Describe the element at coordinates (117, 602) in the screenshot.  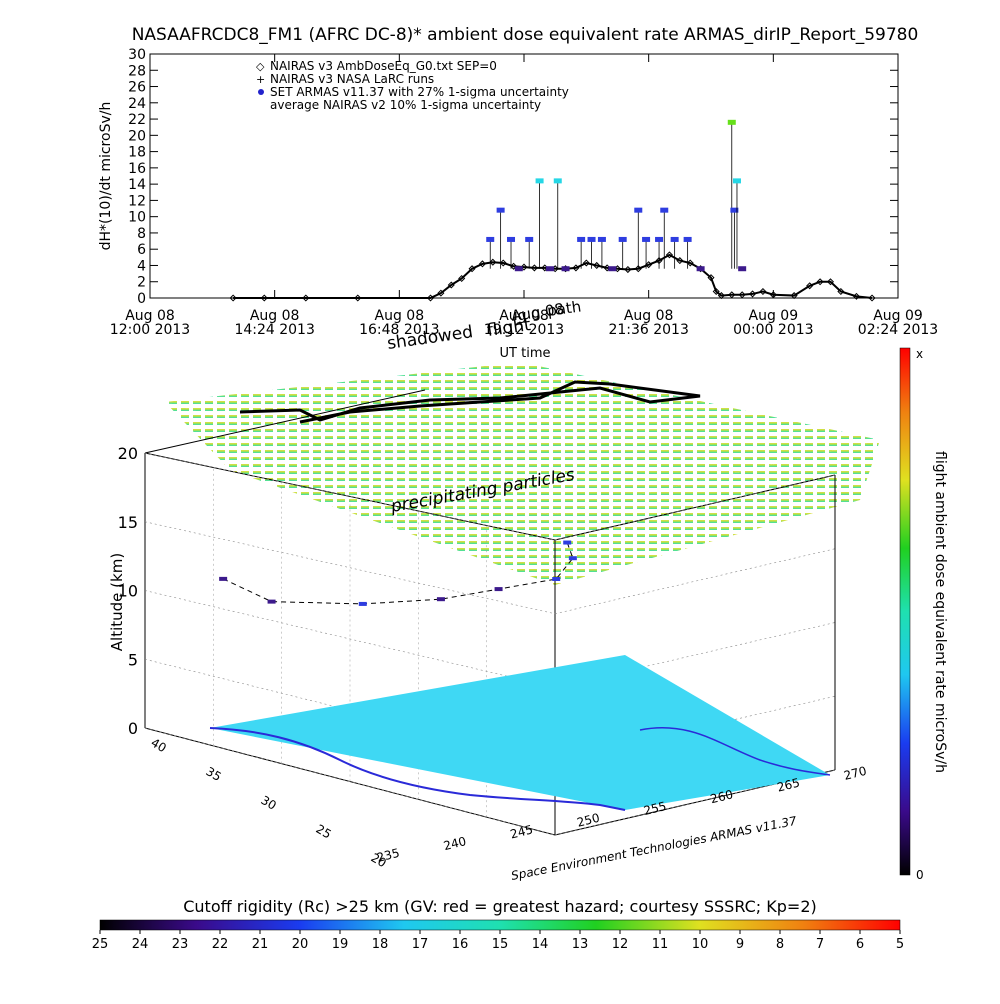
I see `altitude-axis-label: Altitude (km)` at that location.